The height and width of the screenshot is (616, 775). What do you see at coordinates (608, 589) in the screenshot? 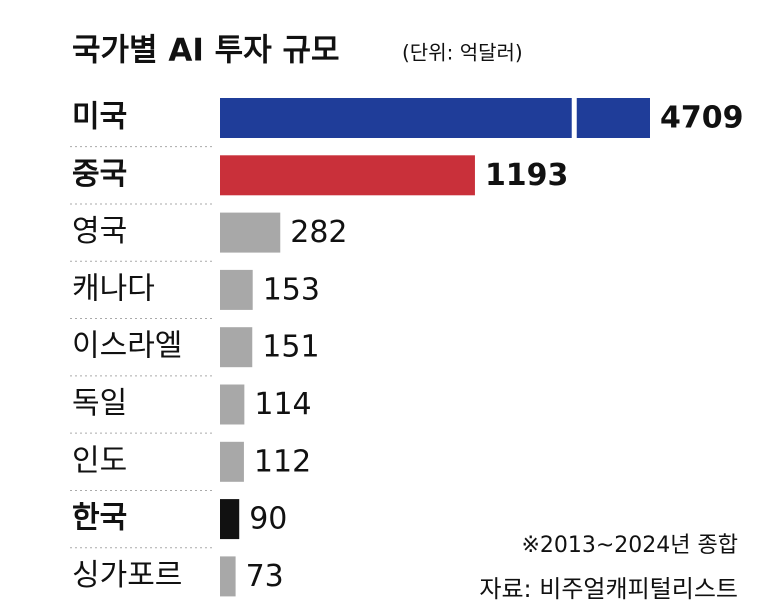
I see `source: 자료: 비주얼캐피털리스트` at bounding box center [608, 589].